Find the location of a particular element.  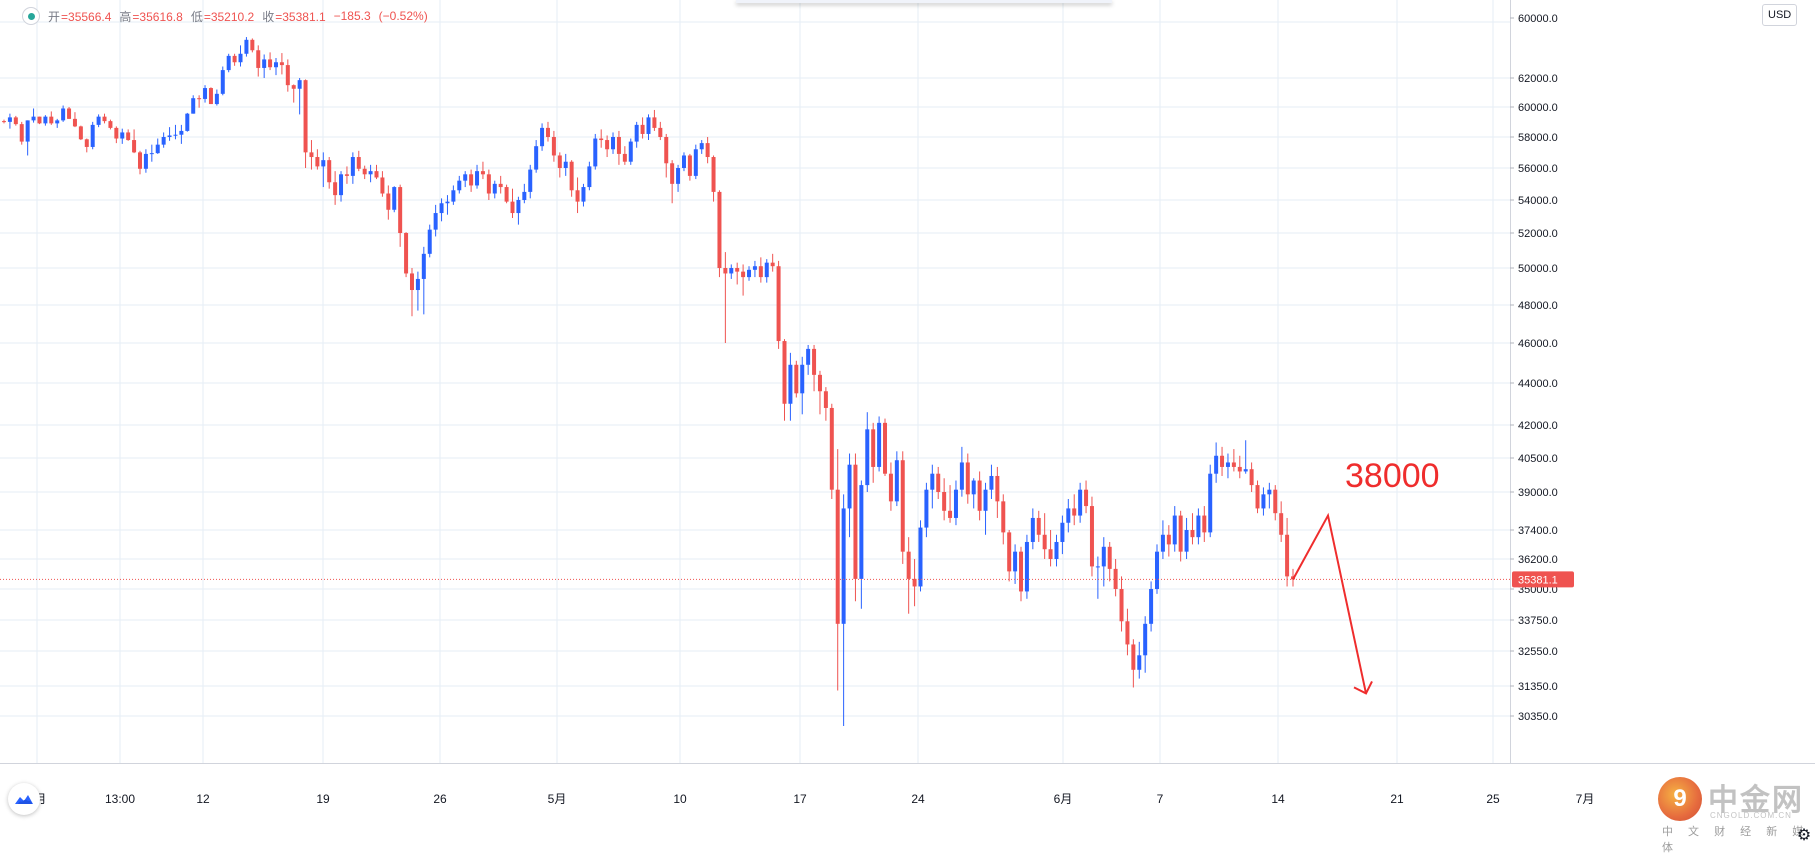

settings-button: ⚙ is located at coordinates (1804, 835).